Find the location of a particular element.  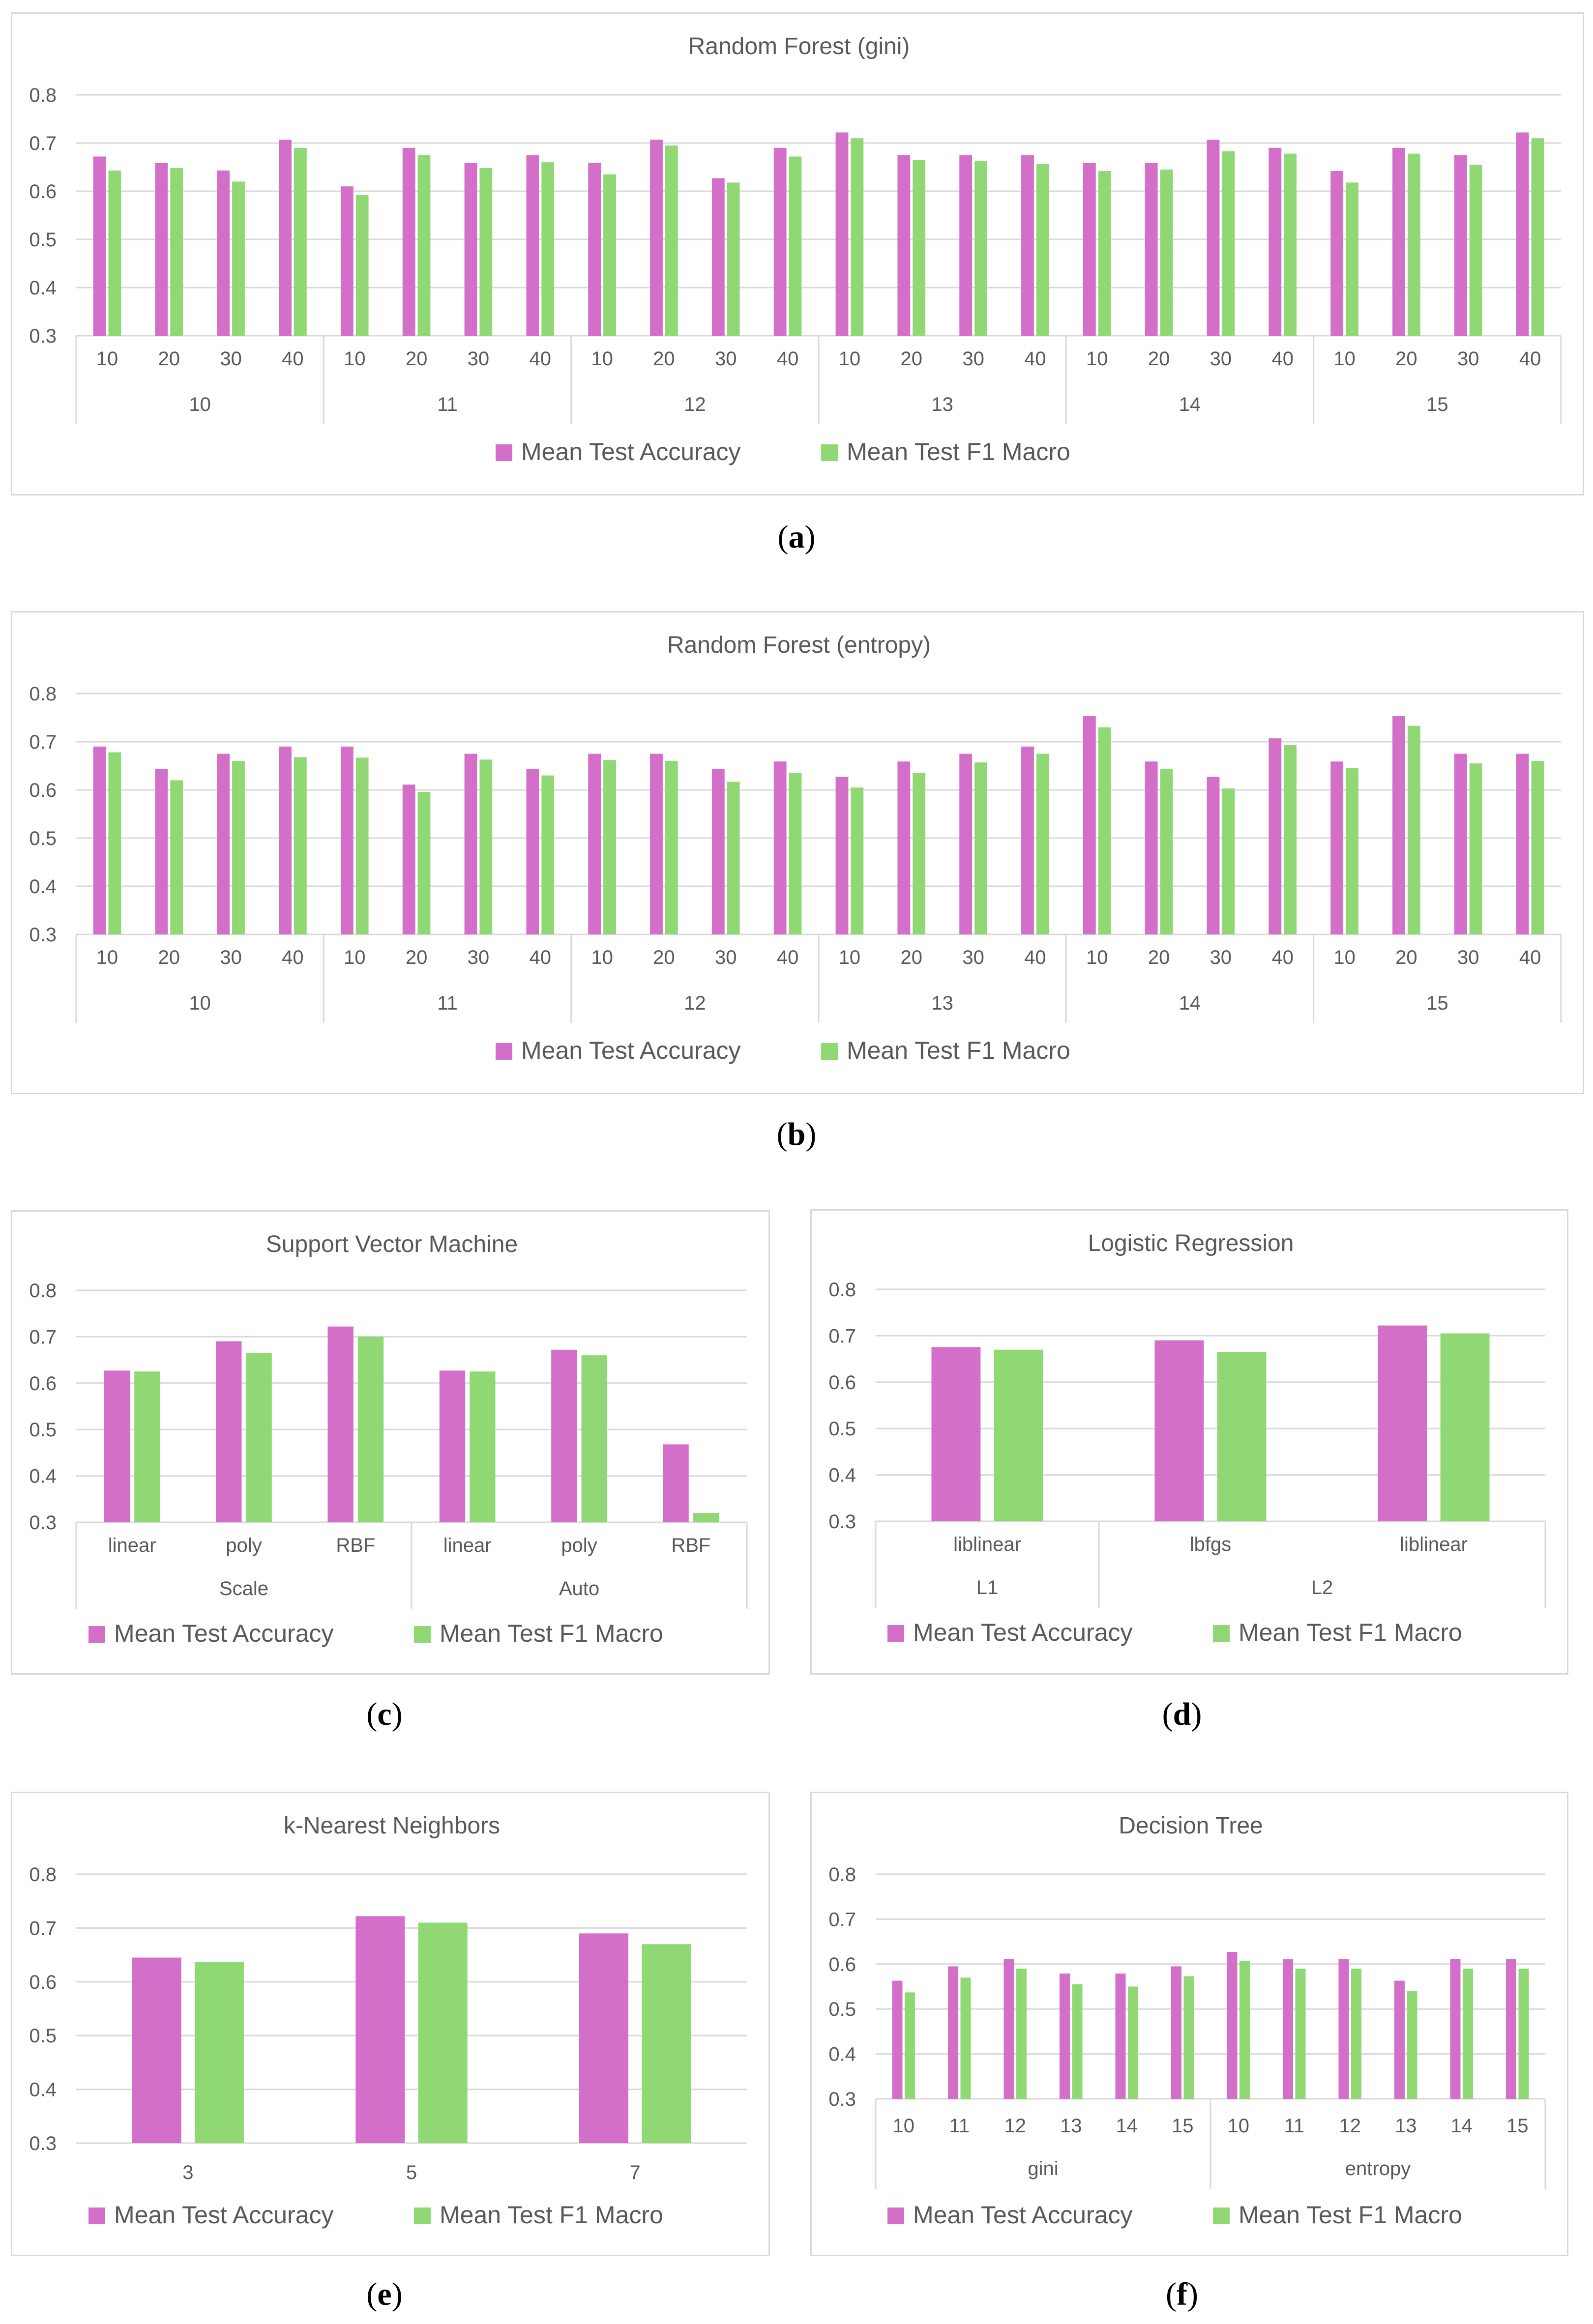

y-tick-label: 0.4 is located at coordinates (43, 887).